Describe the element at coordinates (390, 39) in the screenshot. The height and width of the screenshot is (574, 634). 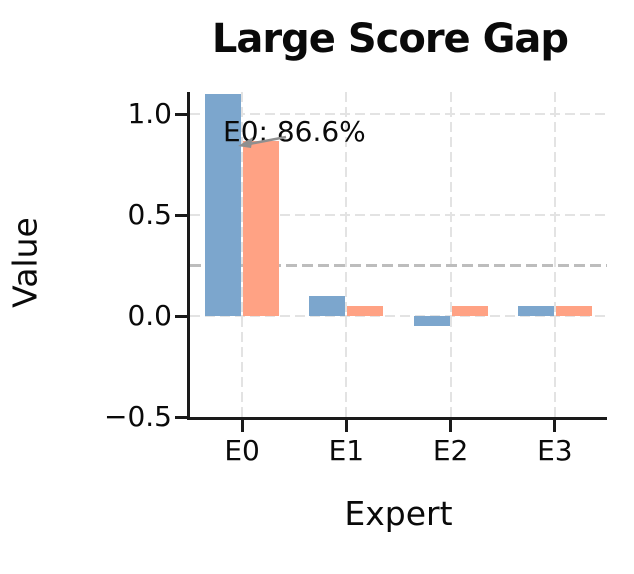
I see `chart-title: Large Score Gap` at that location.